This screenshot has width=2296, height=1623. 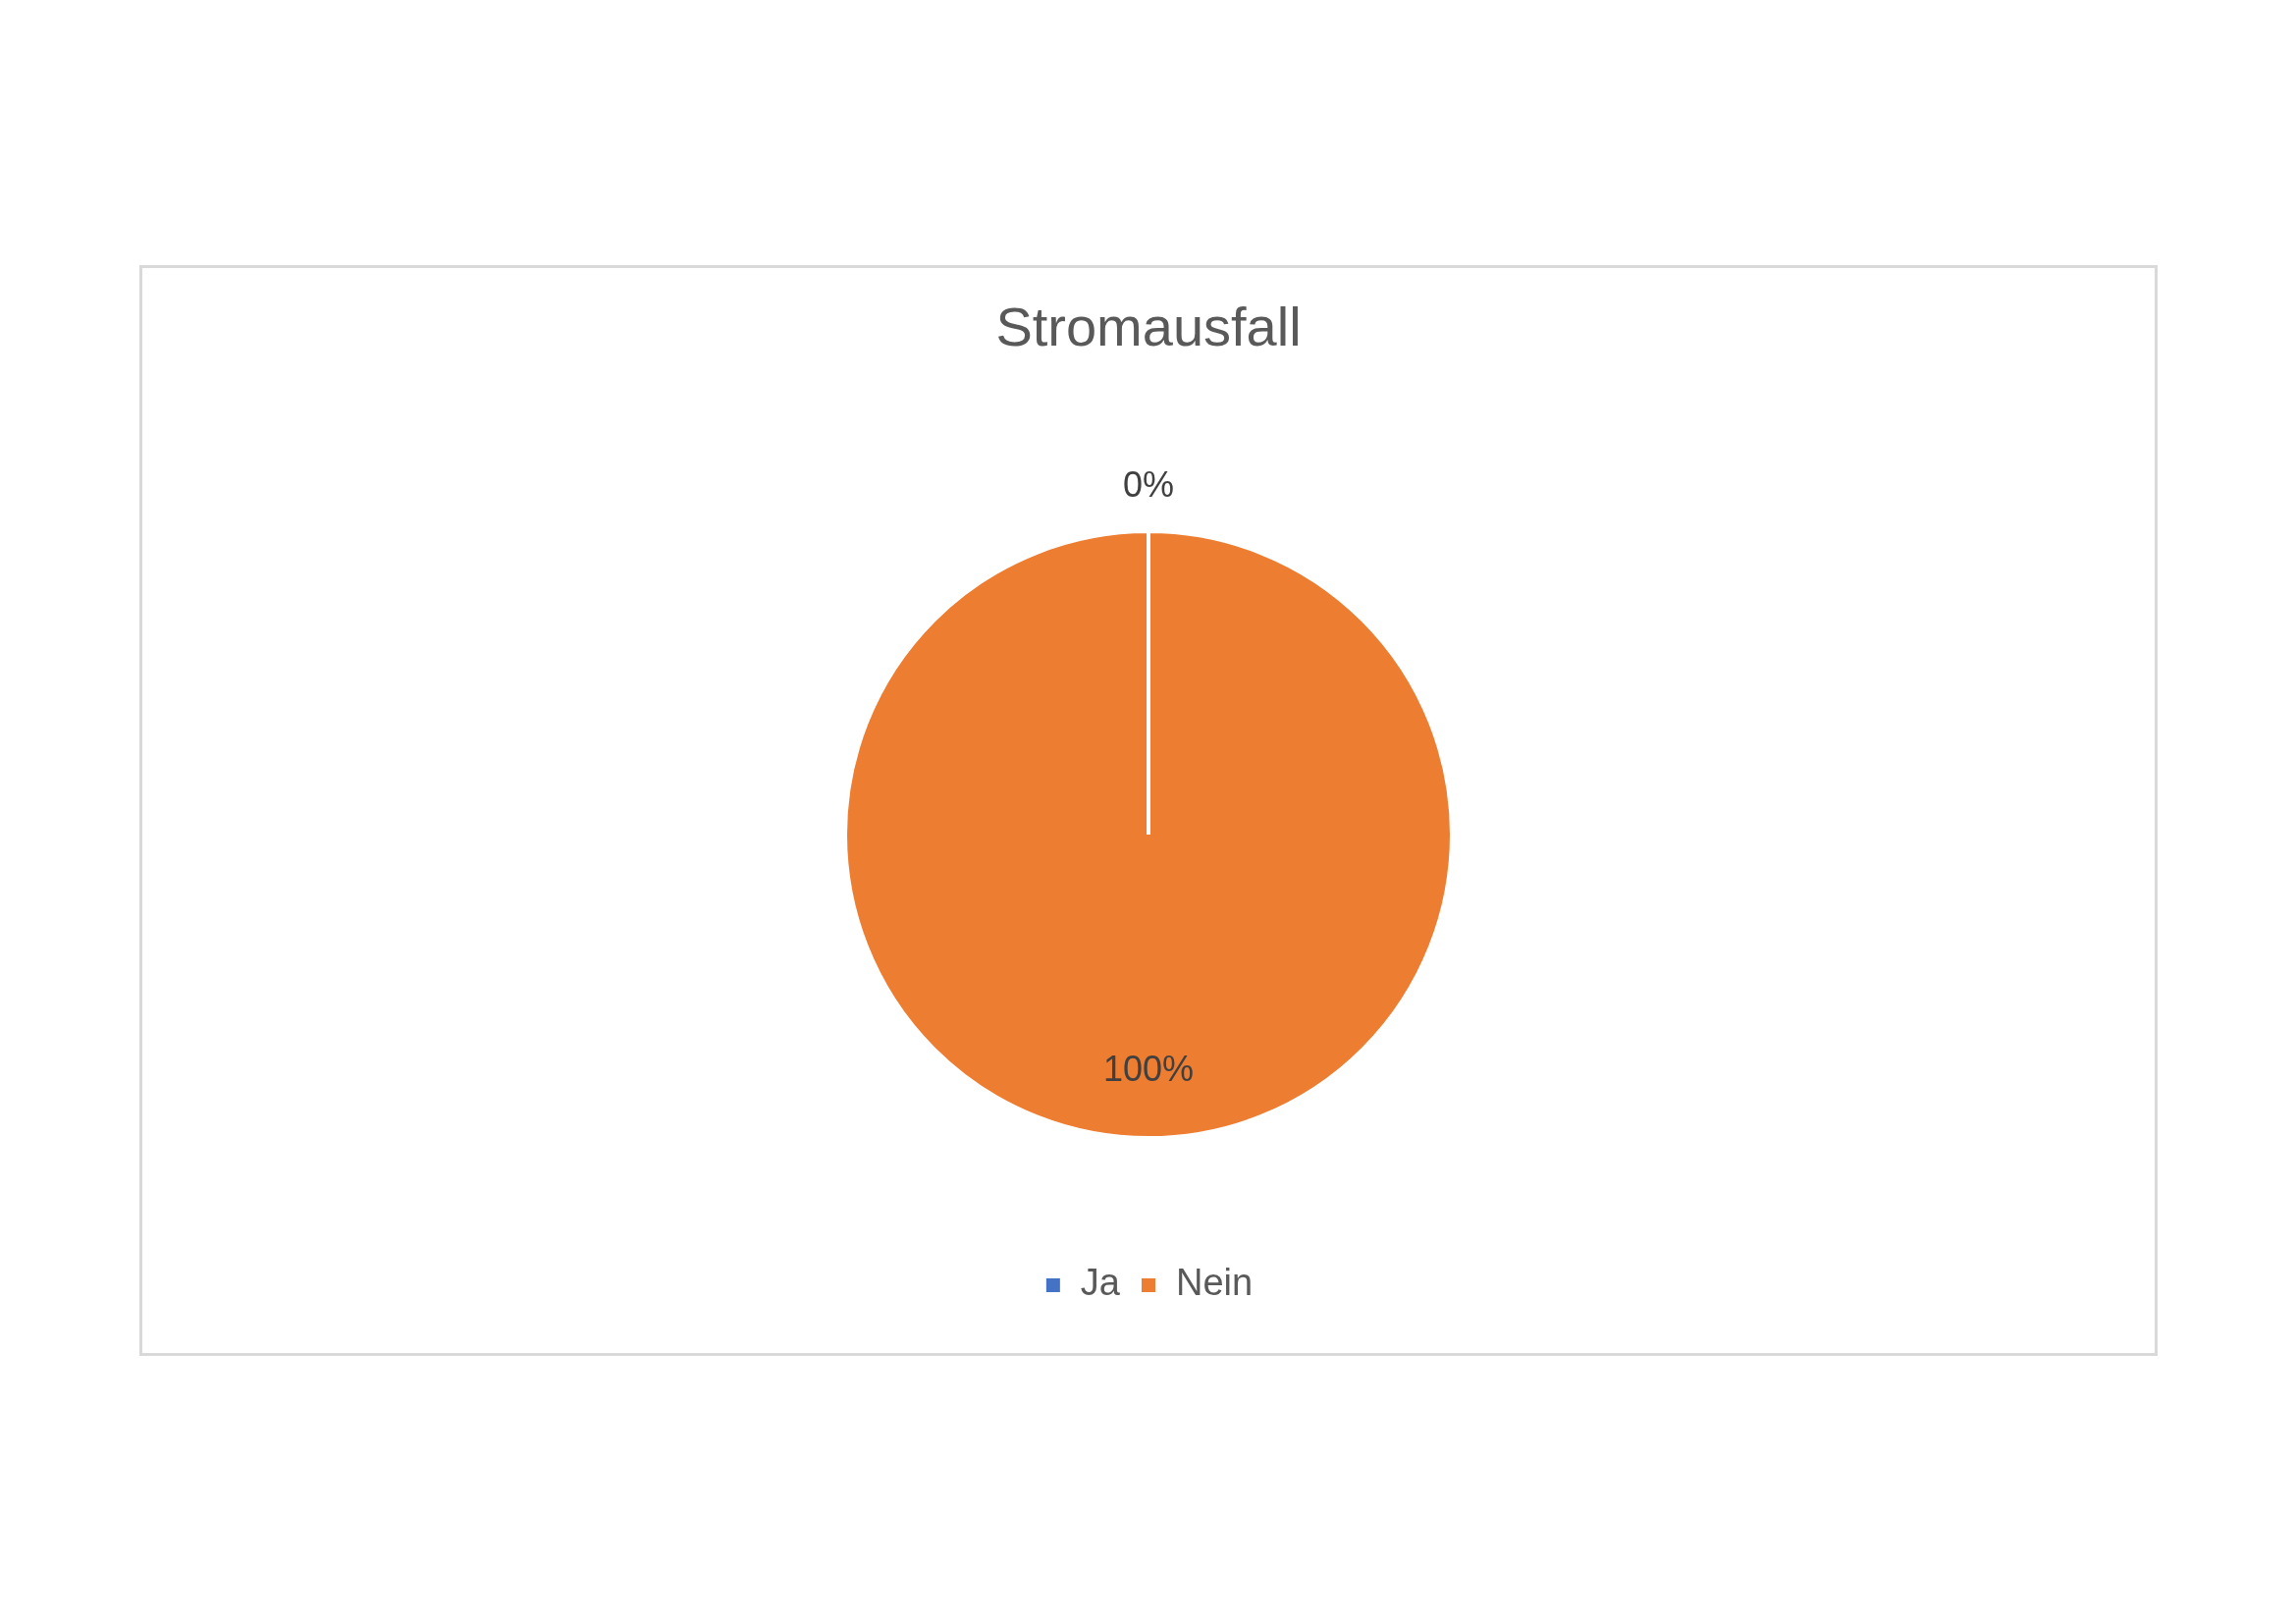 What do you see at coordinates (1148, 327) in the screenshot?
I see `chart-title: Stromausfall` at bounding box center [1148, 327].